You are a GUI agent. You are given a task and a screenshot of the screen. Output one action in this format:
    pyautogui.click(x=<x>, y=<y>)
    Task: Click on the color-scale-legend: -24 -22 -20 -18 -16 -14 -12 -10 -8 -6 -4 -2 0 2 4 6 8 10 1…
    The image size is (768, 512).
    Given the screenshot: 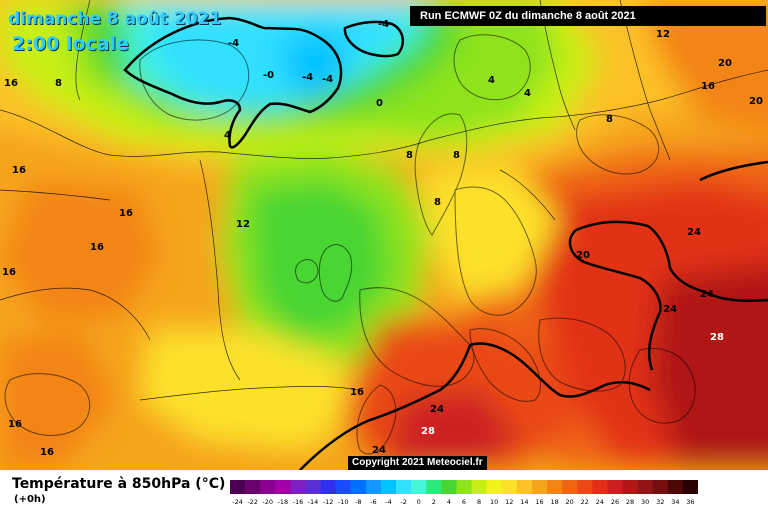 What is the action you would take?
    pyautogui.click(x=464, y=493)
    